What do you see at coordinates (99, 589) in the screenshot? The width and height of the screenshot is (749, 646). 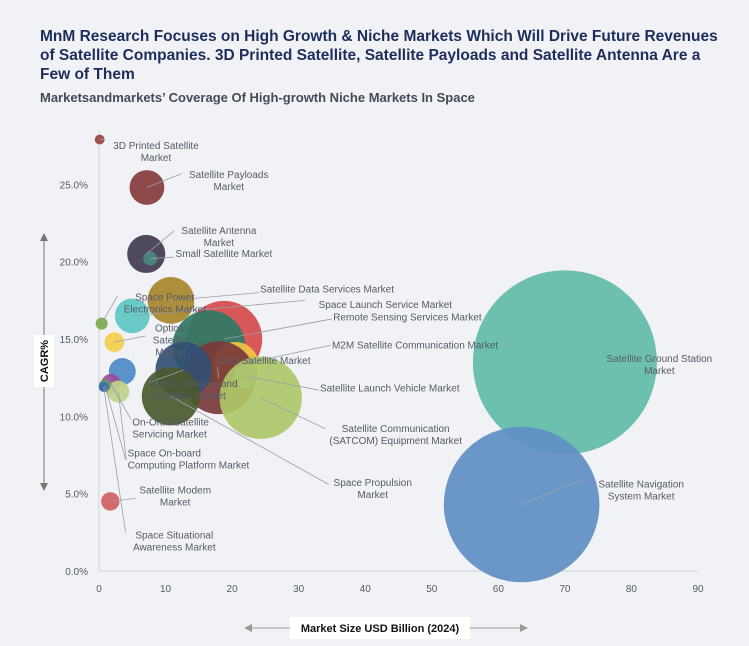 I see `x-tick-label: 0` at bounding box center [99, 589].